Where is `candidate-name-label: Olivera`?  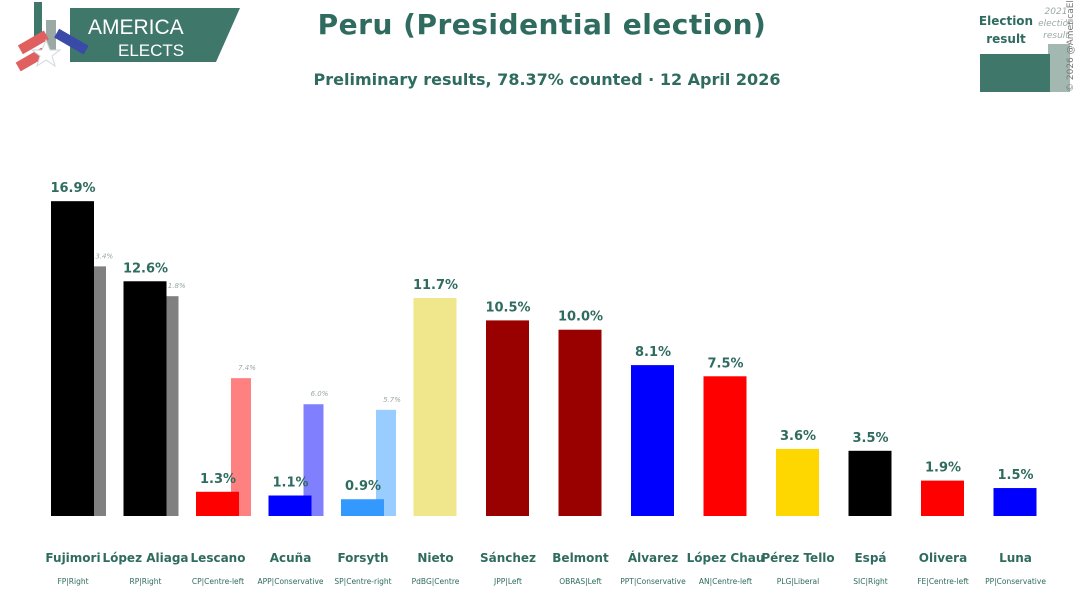
candidate-name-label: Olivera is located at coordinates (943, 558).